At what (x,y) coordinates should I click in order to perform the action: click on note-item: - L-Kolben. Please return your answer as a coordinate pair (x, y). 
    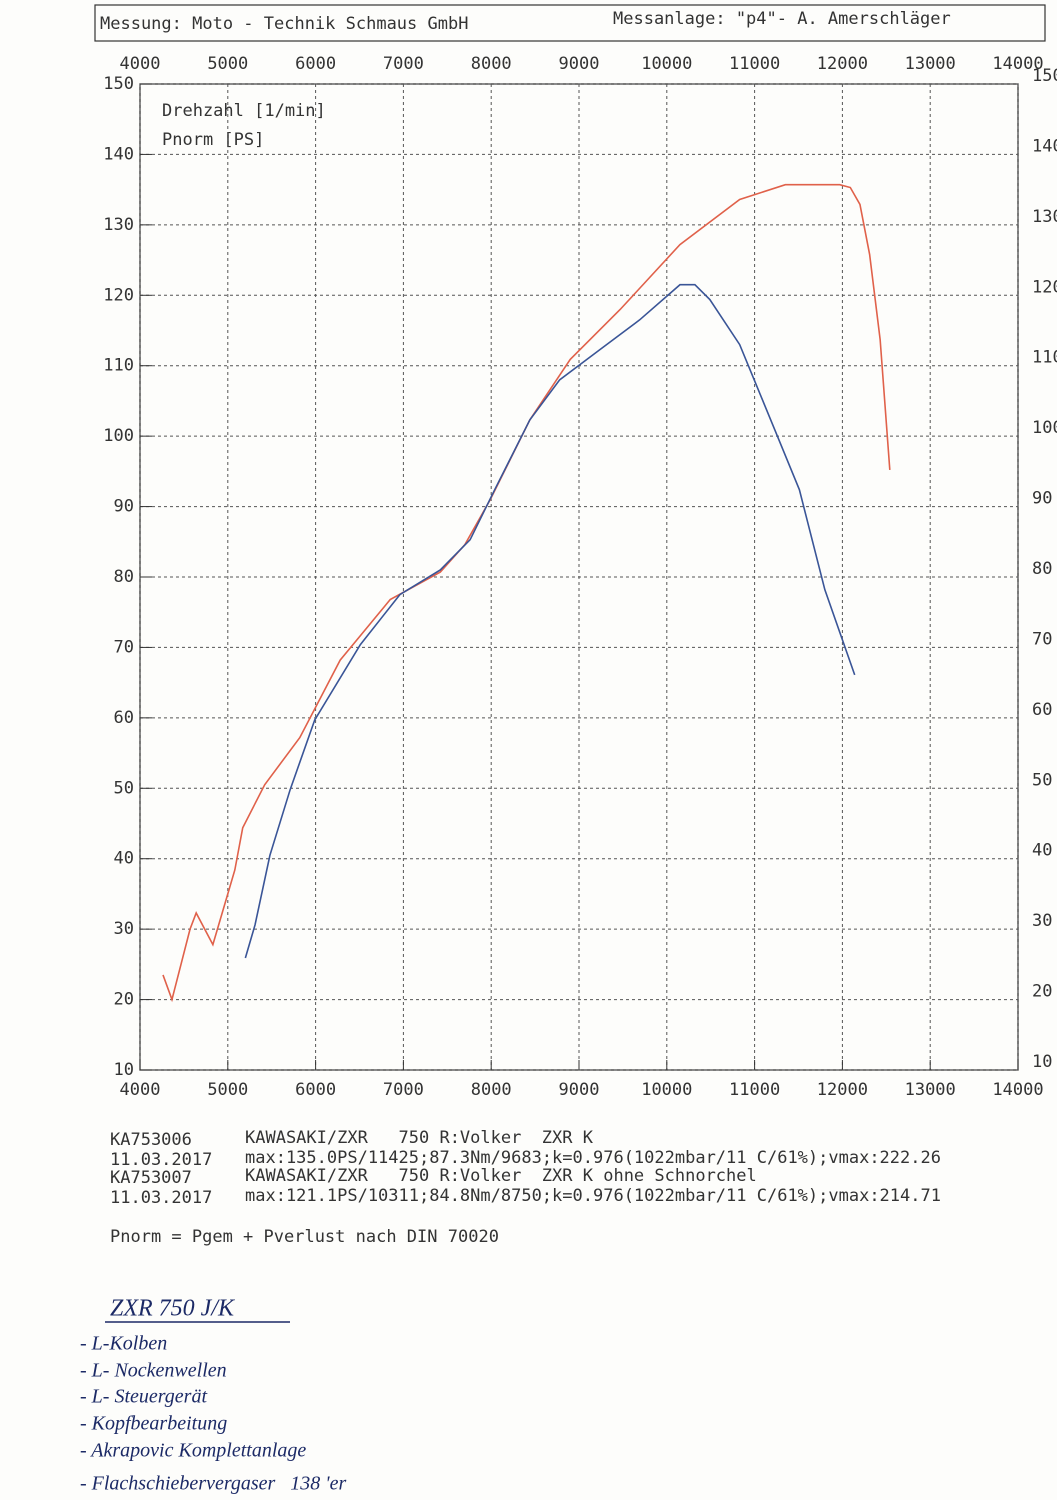
    Looking at the image, I should click on (123, 1344).